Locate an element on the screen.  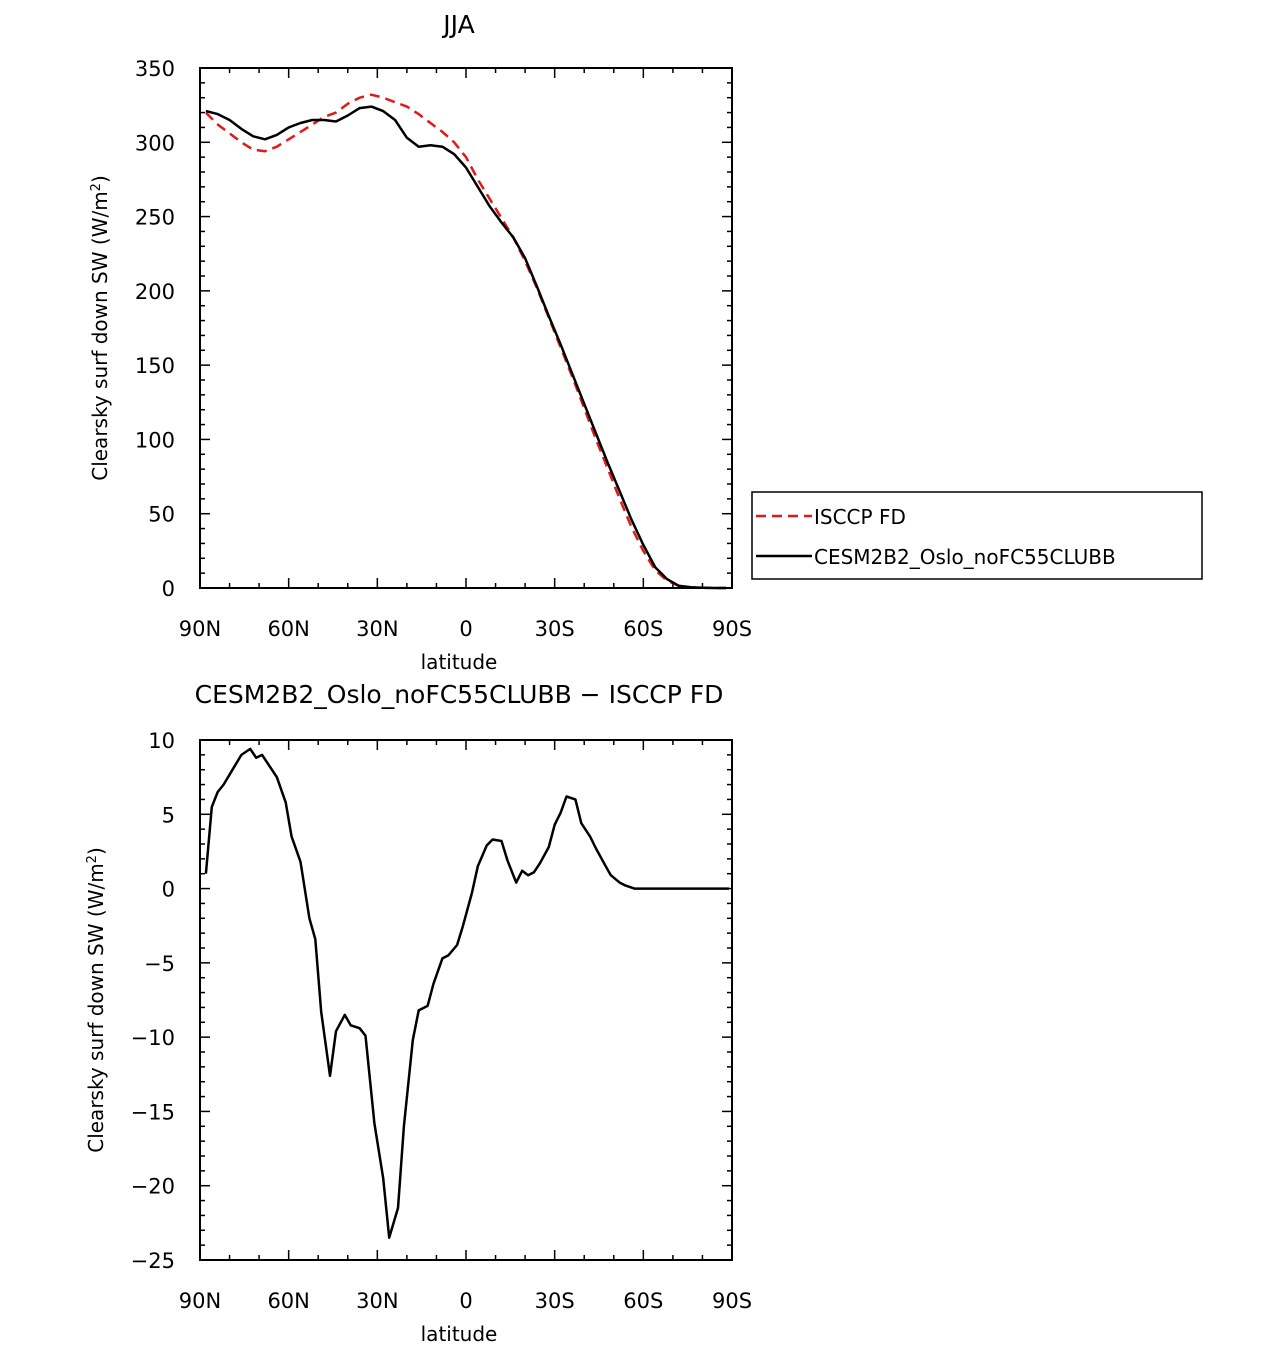
top-y-axis-title: Clearsky surf down SW (W/m2) is located at coordinates (100, 328).